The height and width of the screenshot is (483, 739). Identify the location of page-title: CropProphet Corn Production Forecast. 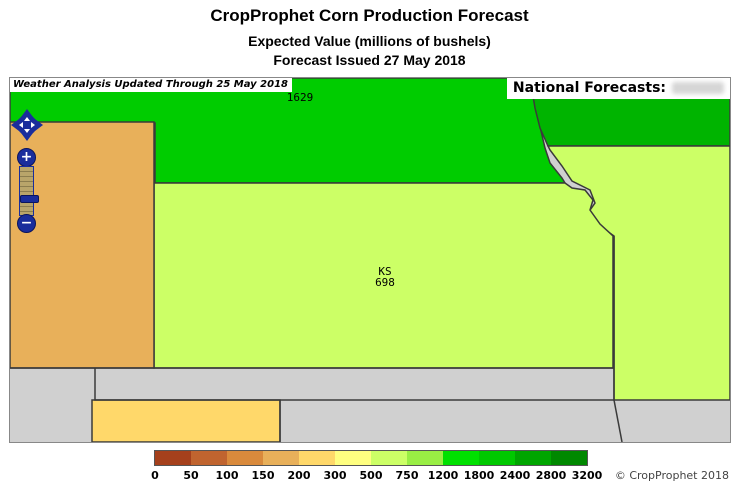
(369, 15).